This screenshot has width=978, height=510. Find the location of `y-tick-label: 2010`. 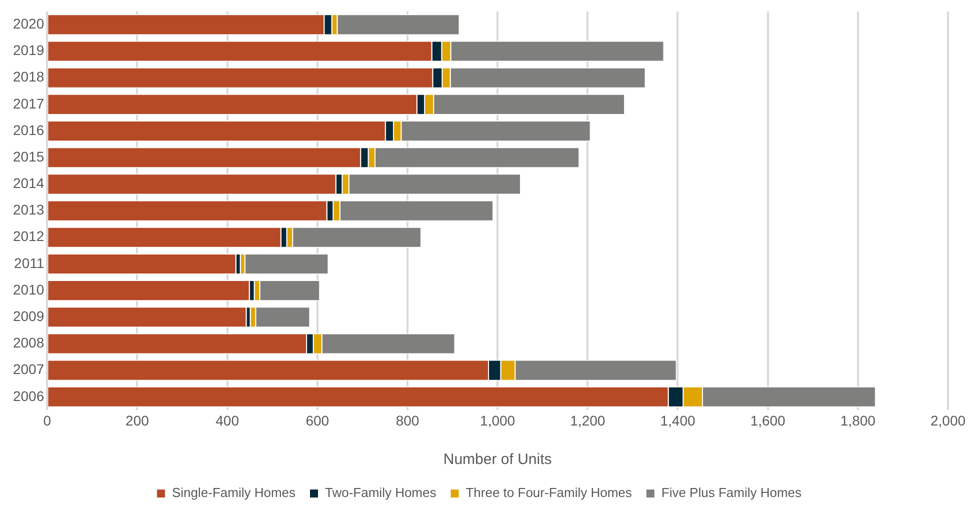

y-tick-label: 2010 is located at coordinates (28, 289).